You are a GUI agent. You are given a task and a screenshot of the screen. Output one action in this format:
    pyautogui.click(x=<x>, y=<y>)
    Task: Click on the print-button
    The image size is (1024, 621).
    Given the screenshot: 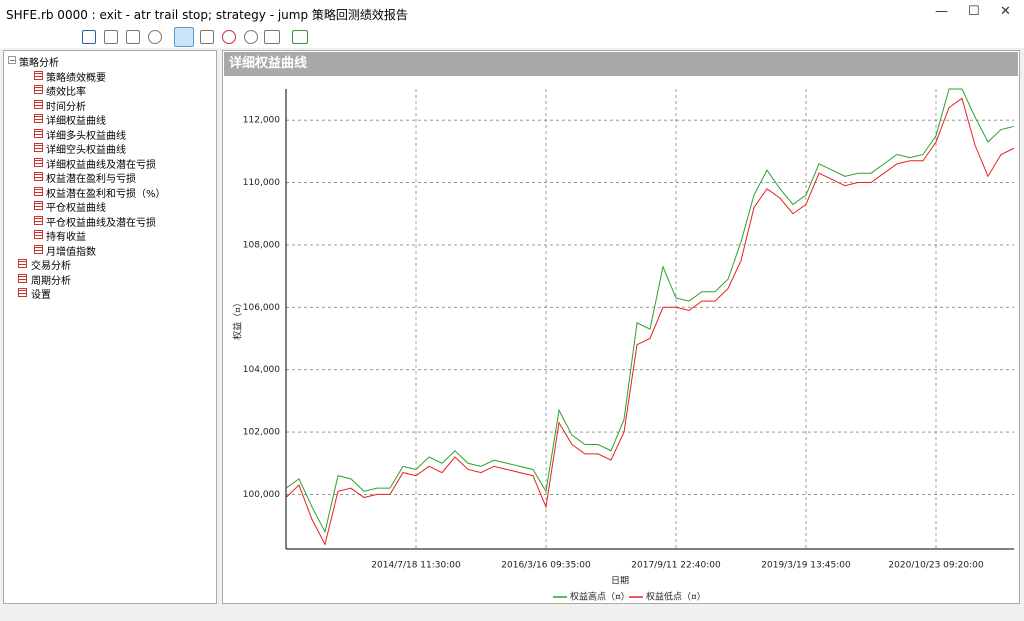 What is the action you would take?
    pyautogui.click(x=133, y=37)
    